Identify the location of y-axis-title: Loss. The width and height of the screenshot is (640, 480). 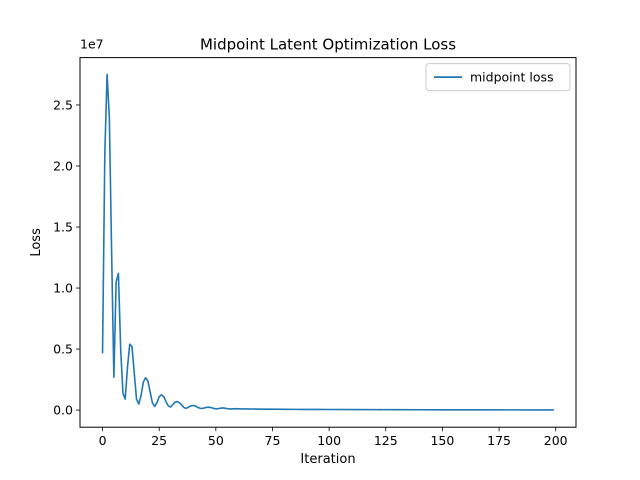
(36, 242).